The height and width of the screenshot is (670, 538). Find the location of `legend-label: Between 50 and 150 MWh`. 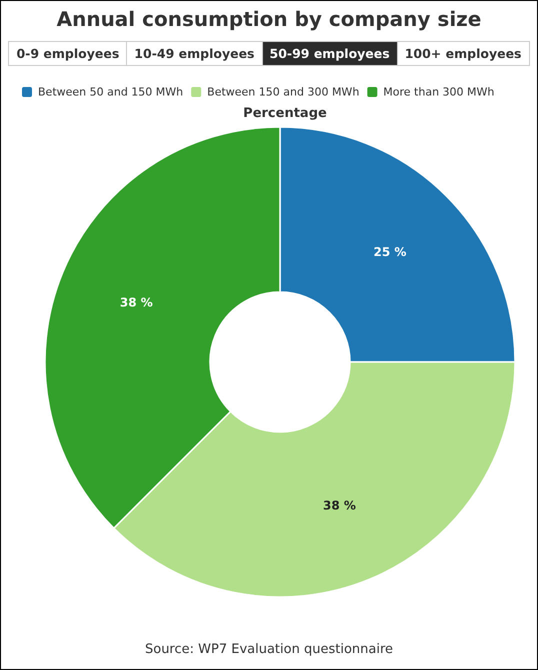

legend-label: Between 50 and 150 MWh is located at coordinates (111, 92).